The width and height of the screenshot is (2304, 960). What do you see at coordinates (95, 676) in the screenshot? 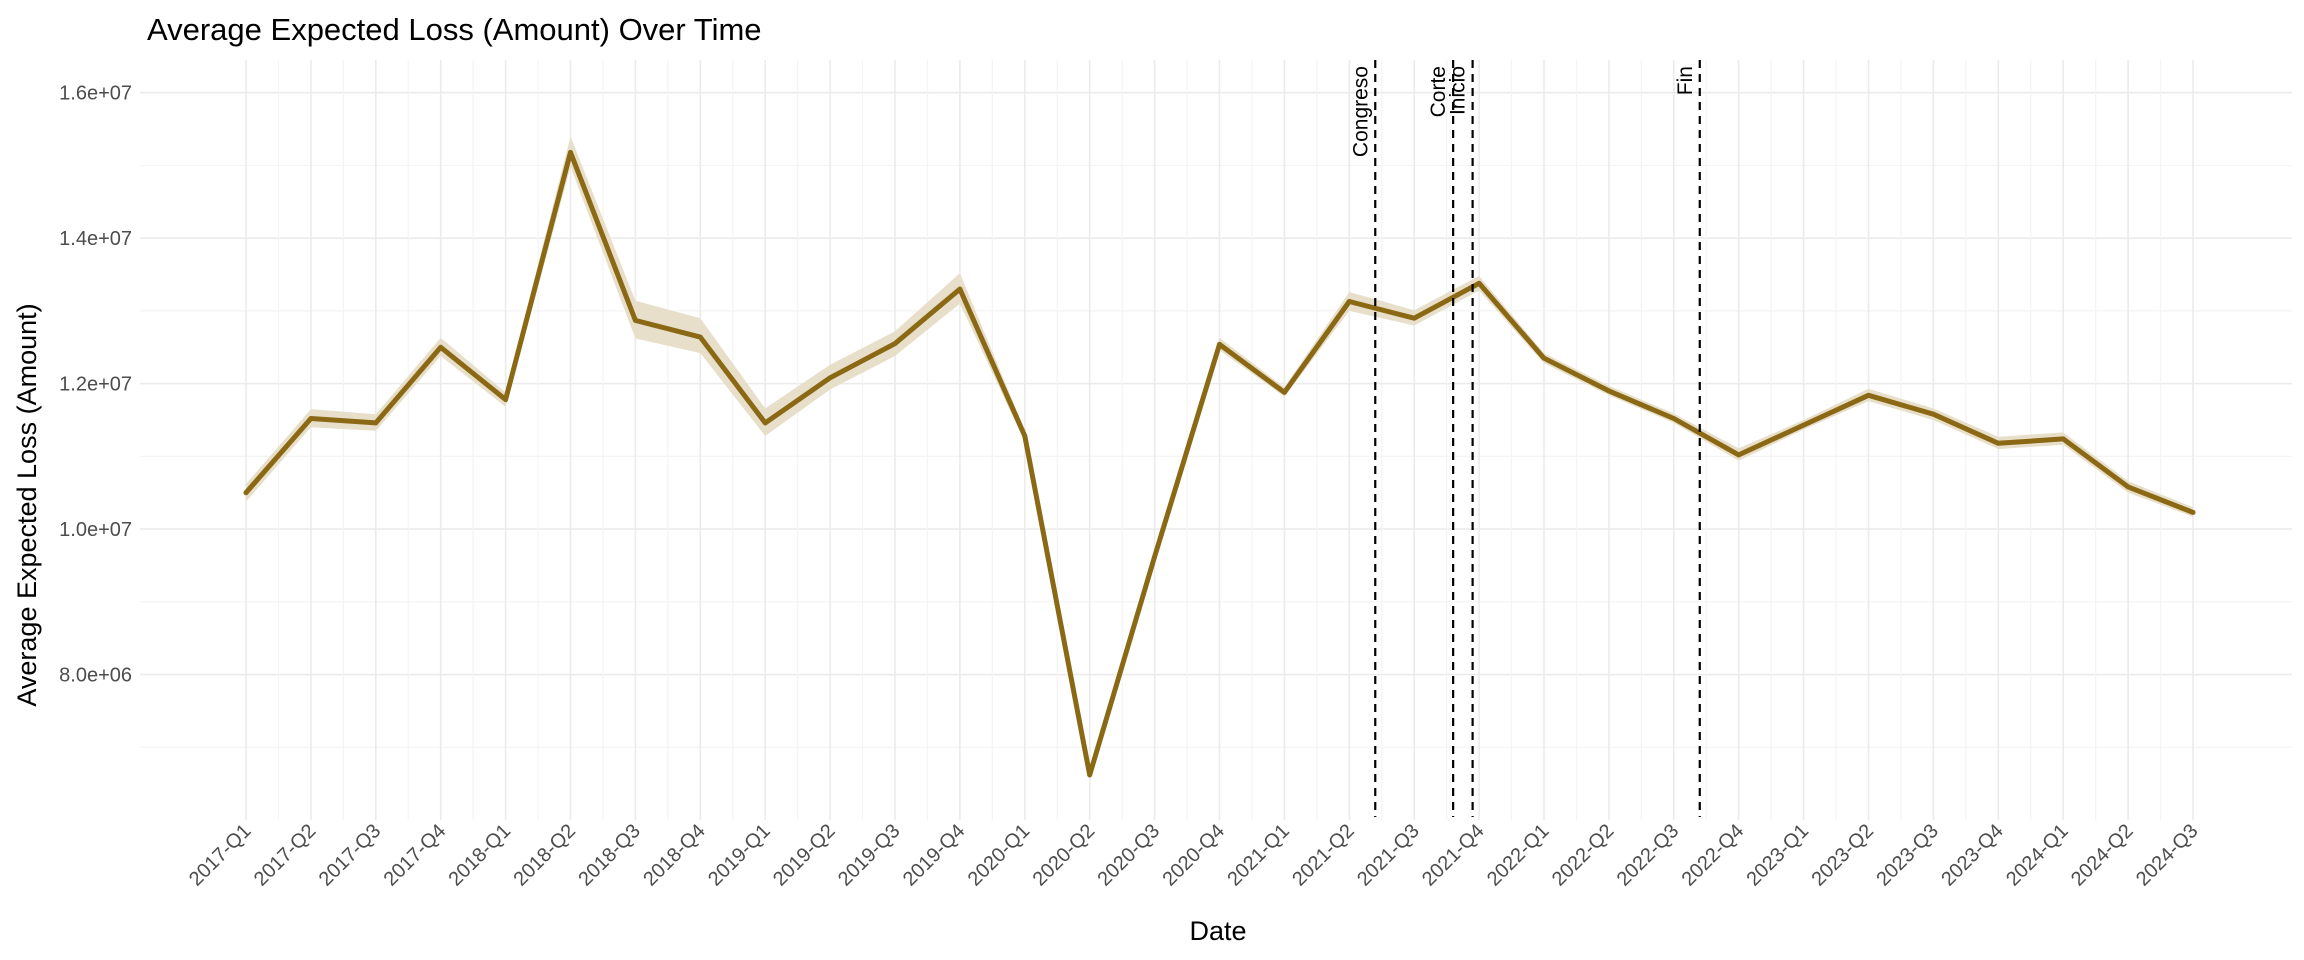
I see `y-tick-label: 8.0e+06` at bounding box center [95, 676].